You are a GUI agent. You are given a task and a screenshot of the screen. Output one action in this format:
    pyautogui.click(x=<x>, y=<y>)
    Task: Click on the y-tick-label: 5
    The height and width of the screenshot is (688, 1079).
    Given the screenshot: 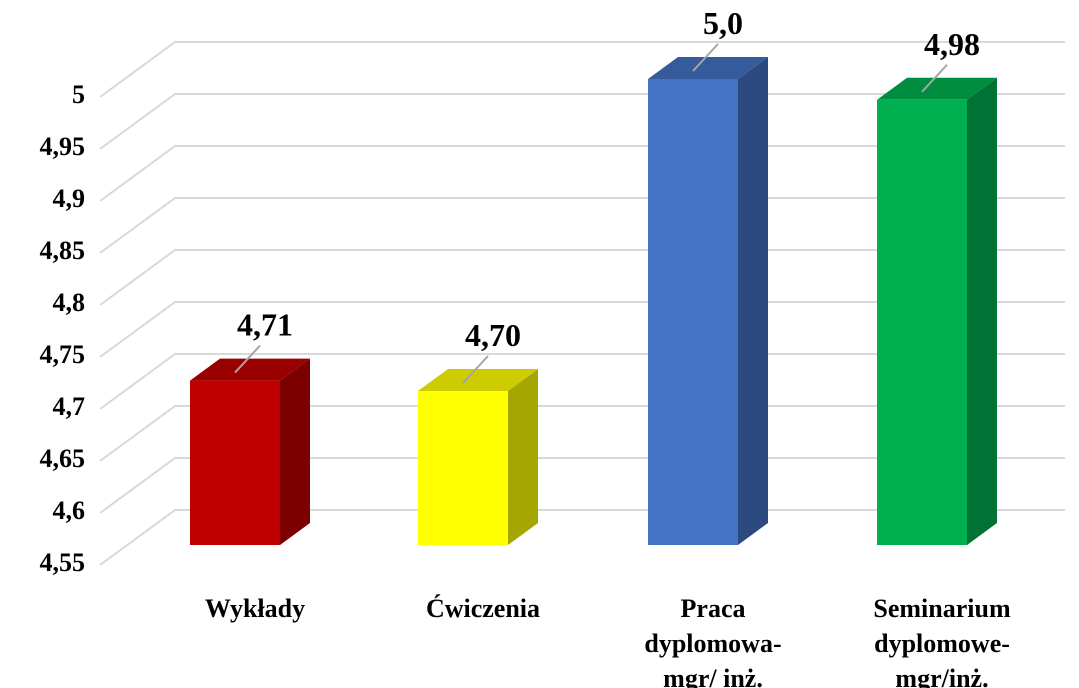 What is the action you would take?
    pyautogui.click(x=78, y=94)
    